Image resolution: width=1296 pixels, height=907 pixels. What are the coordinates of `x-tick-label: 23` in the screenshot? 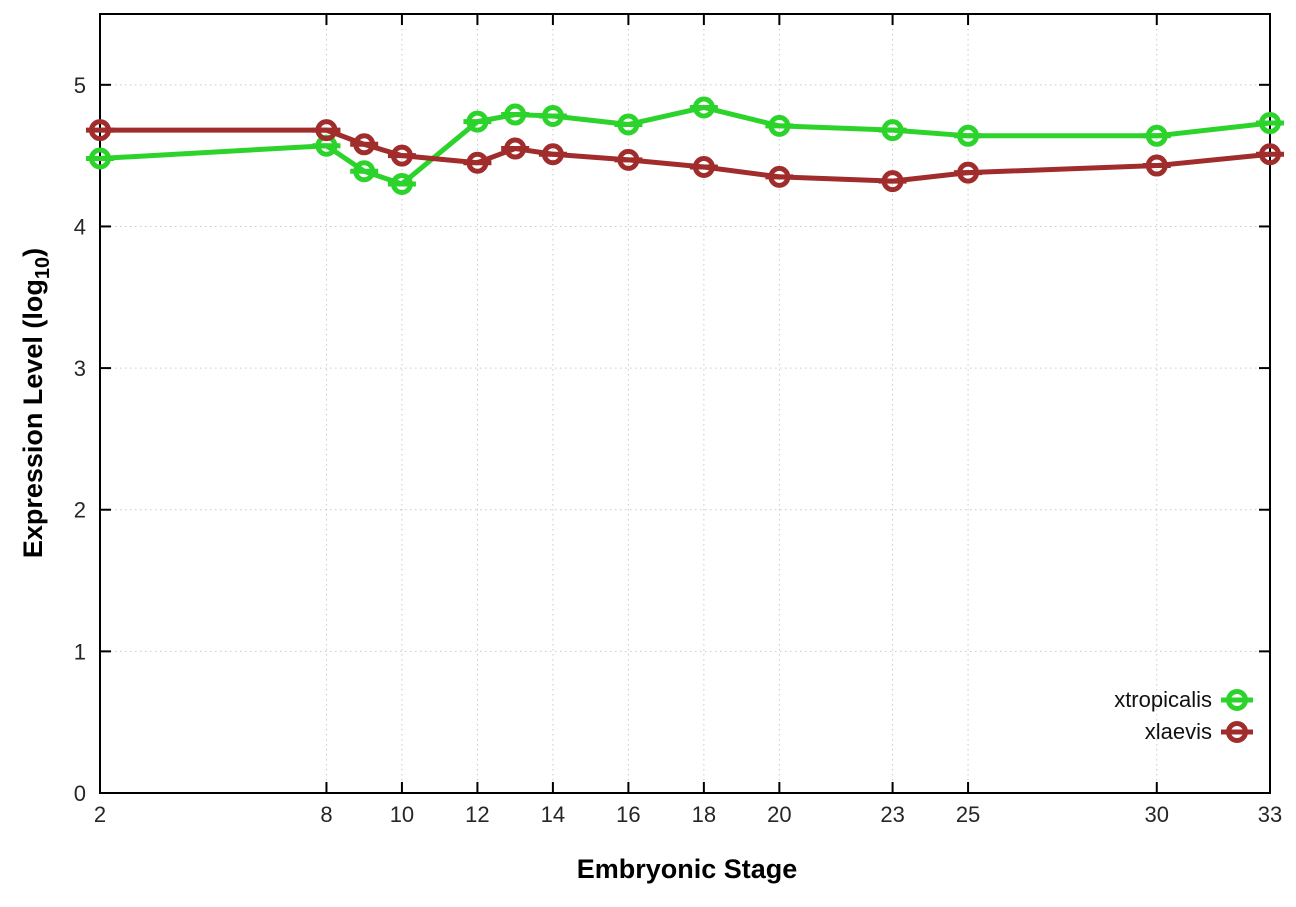 It's located at (892, 814).